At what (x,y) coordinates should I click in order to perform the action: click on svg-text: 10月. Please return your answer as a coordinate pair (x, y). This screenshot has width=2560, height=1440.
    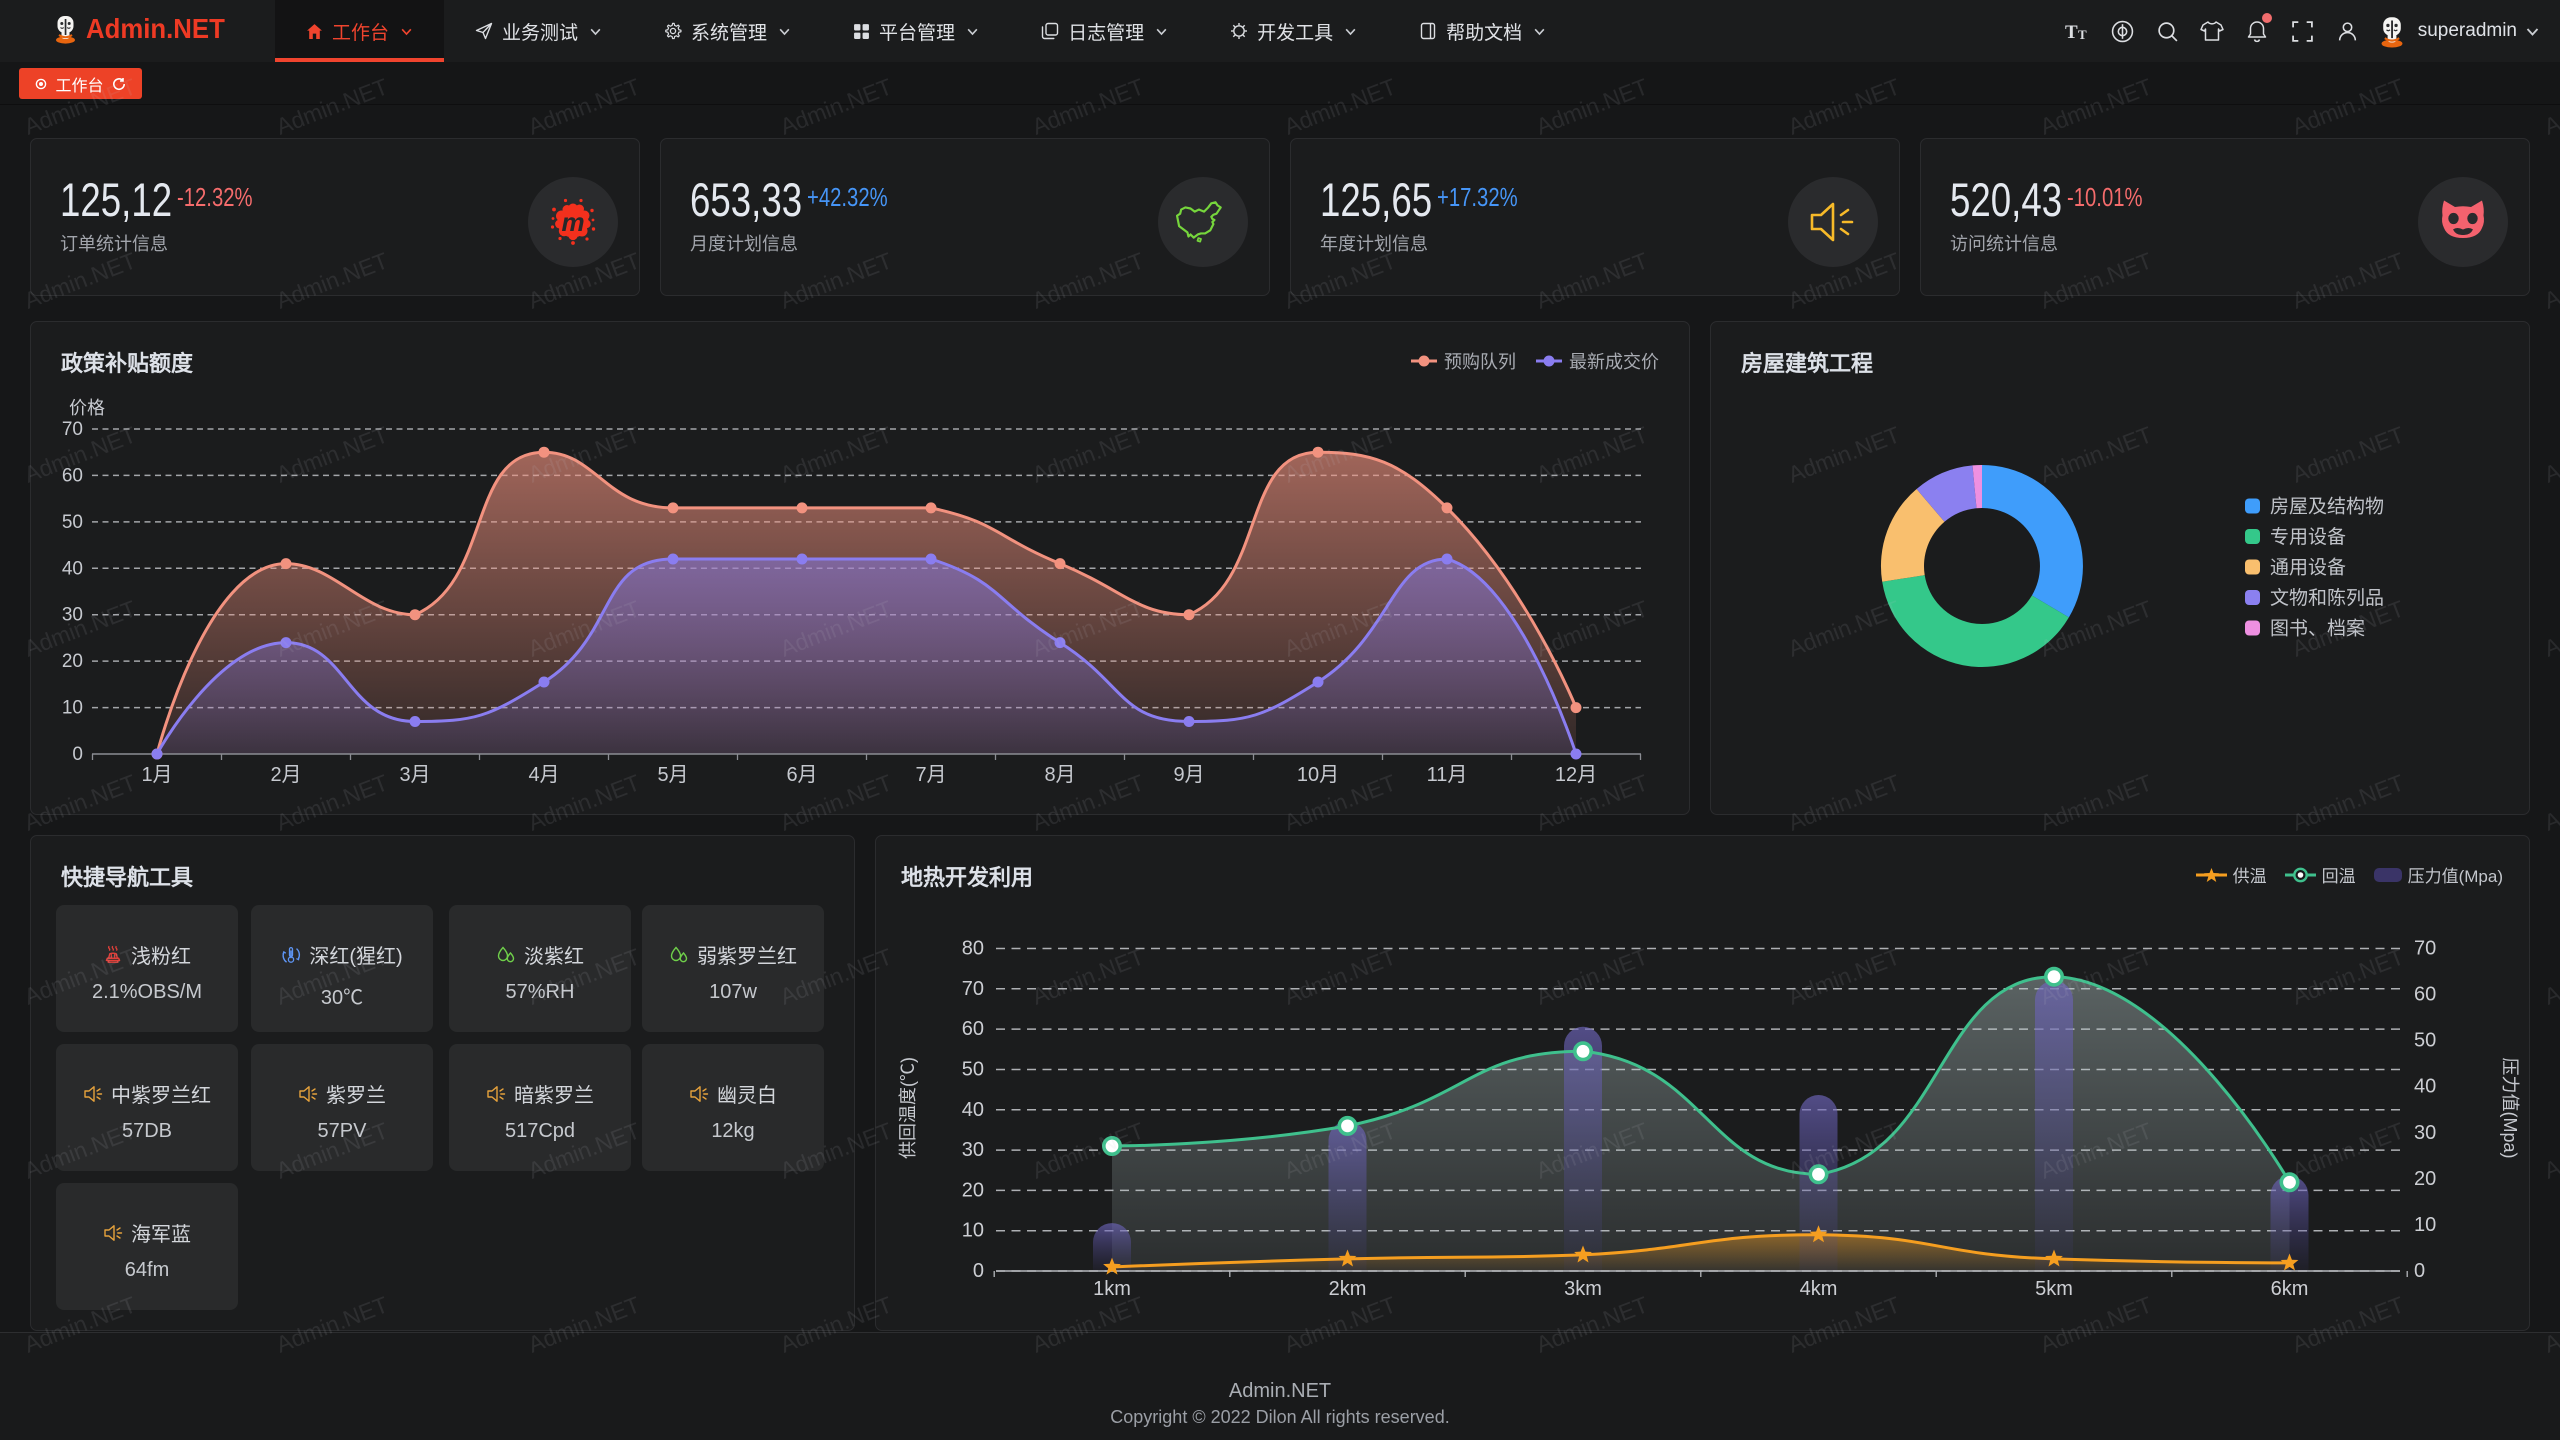
    Looking at the image, I should click on (1318, 775).